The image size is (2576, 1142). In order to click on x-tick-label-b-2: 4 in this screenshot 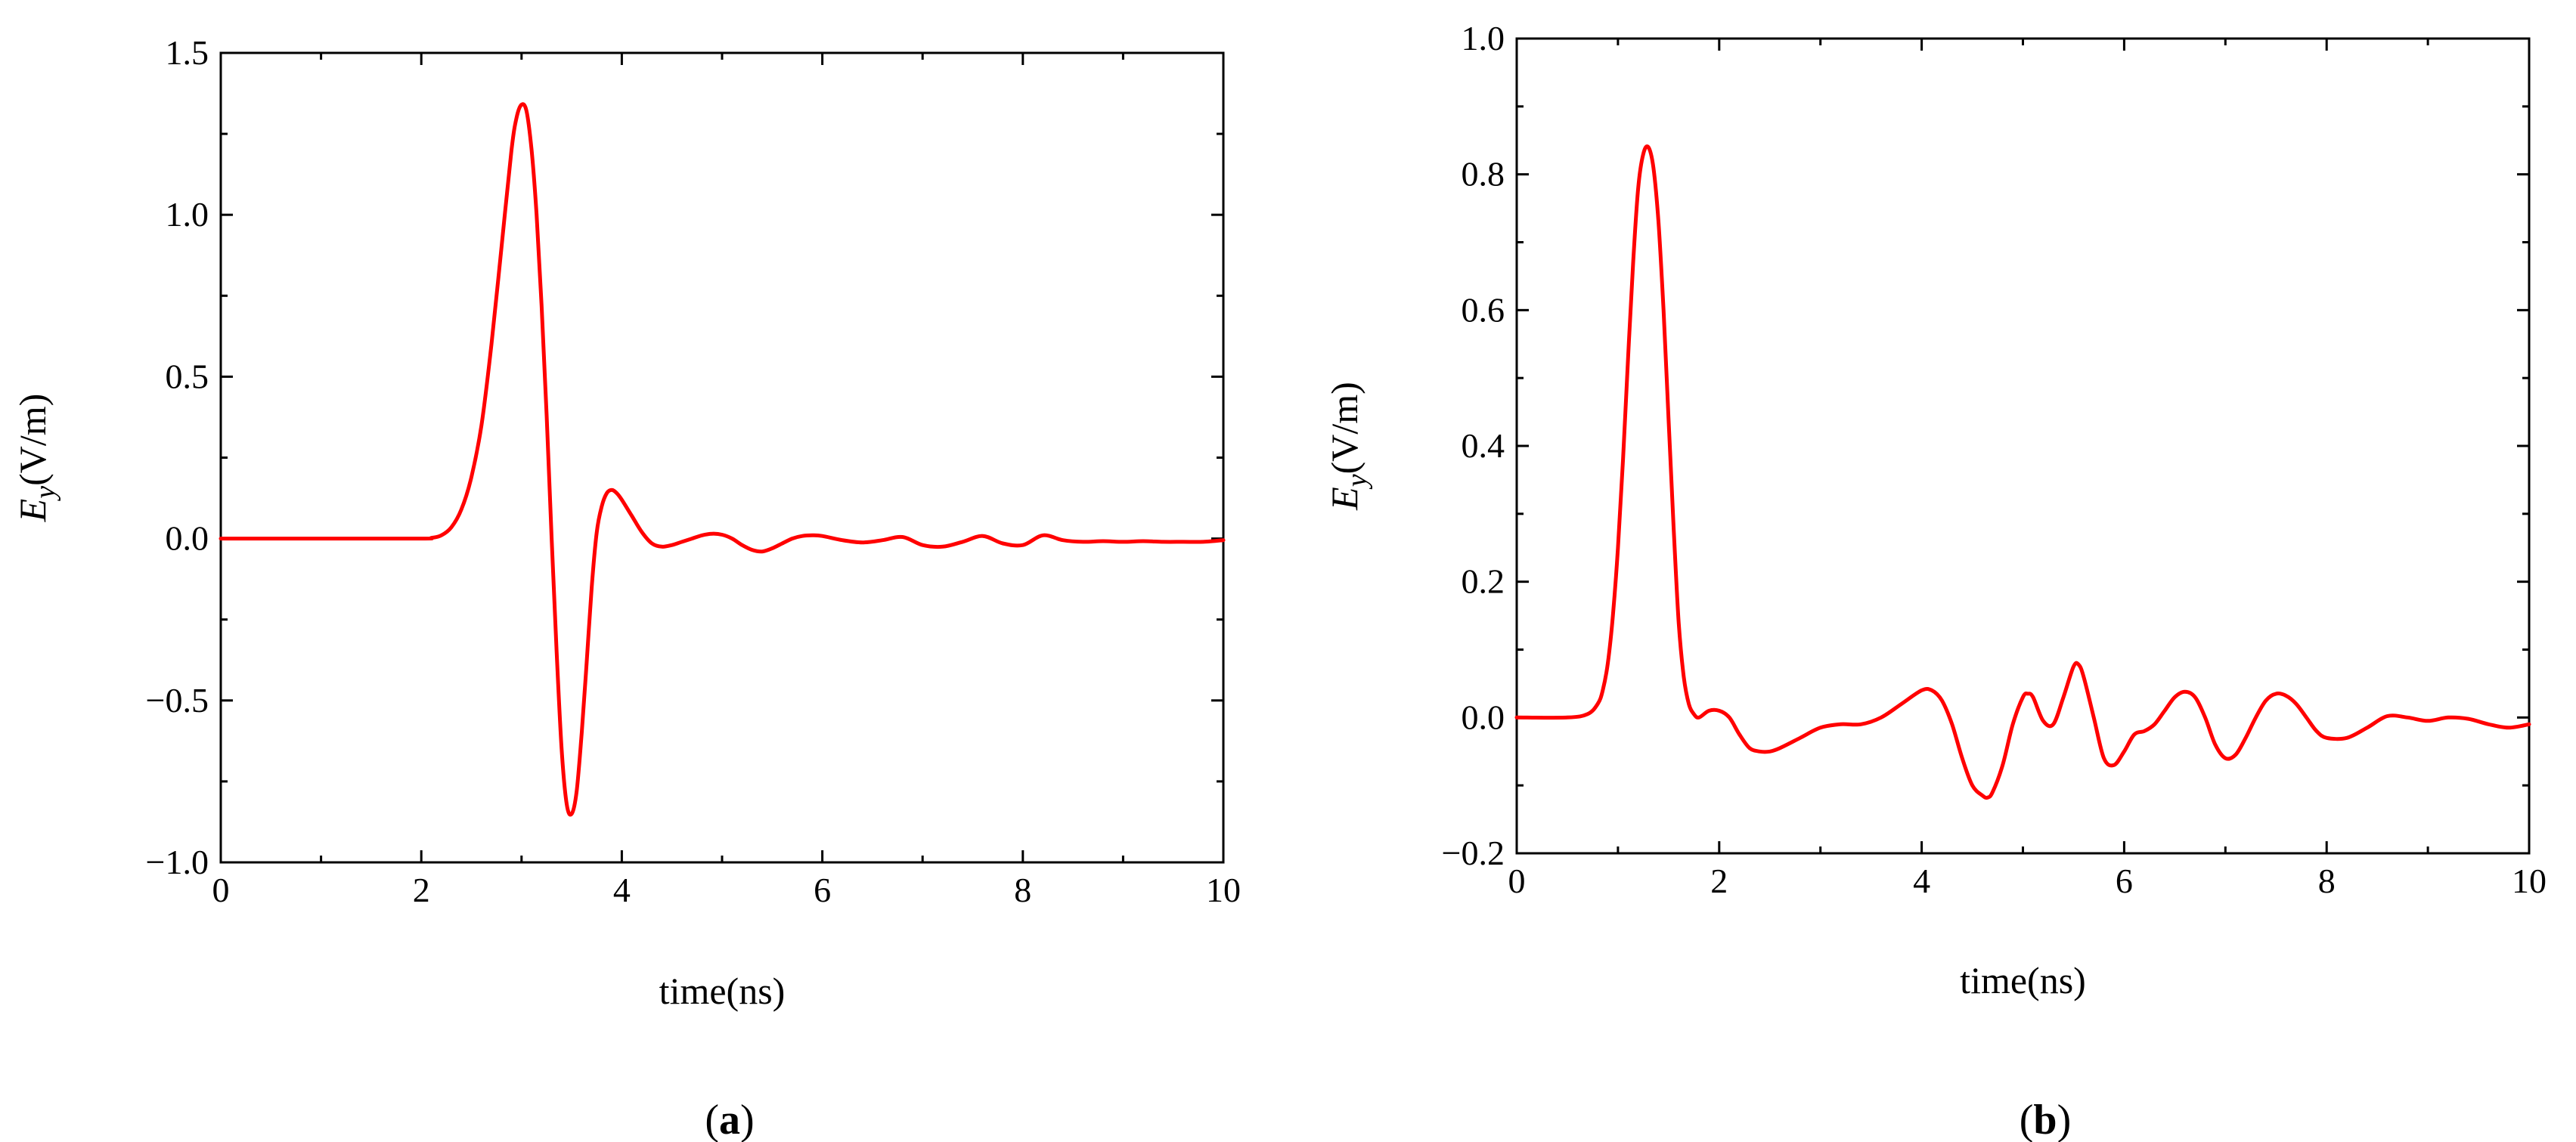, I will do `click(1921, 881)`.